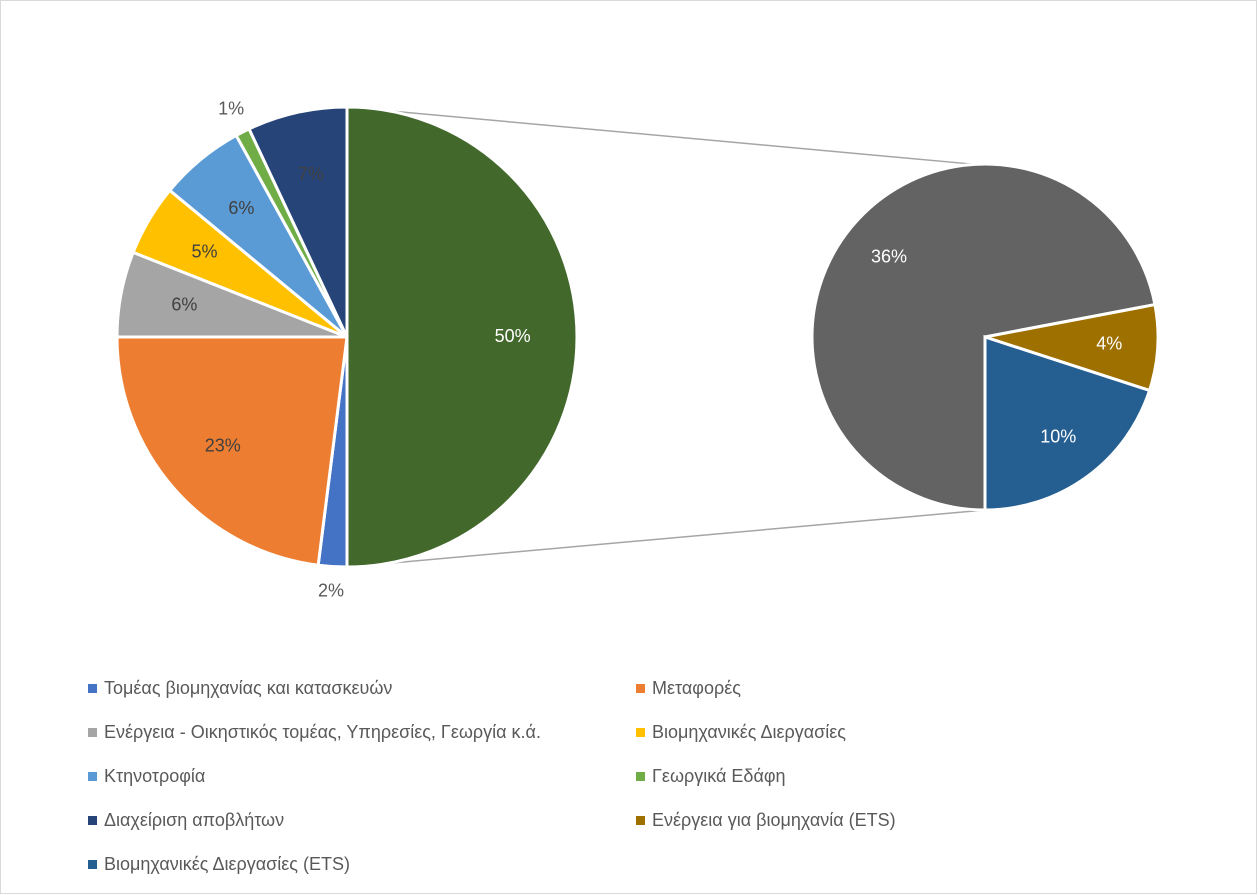 This screenshot has height=895, width=1258. What do you see at coordinates (311, 174) in the screenshot?
I see `data-label: 7%` at bounding box center [311, 174].